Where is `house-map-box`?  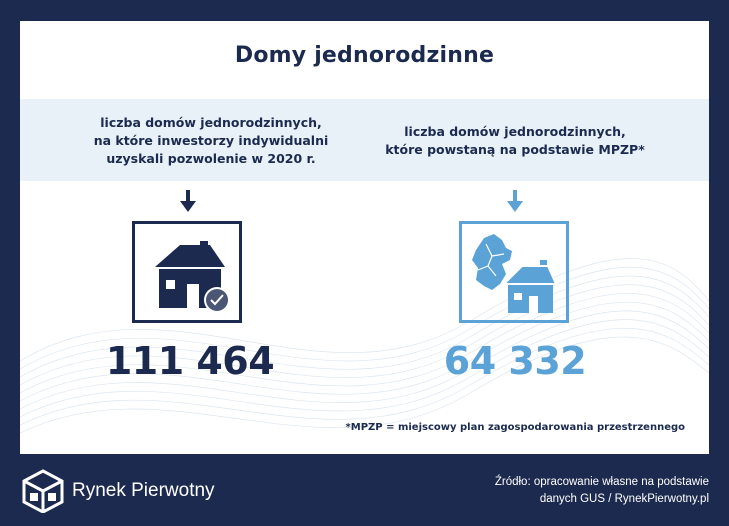
house-map-box is located at coordinates (514, 272).